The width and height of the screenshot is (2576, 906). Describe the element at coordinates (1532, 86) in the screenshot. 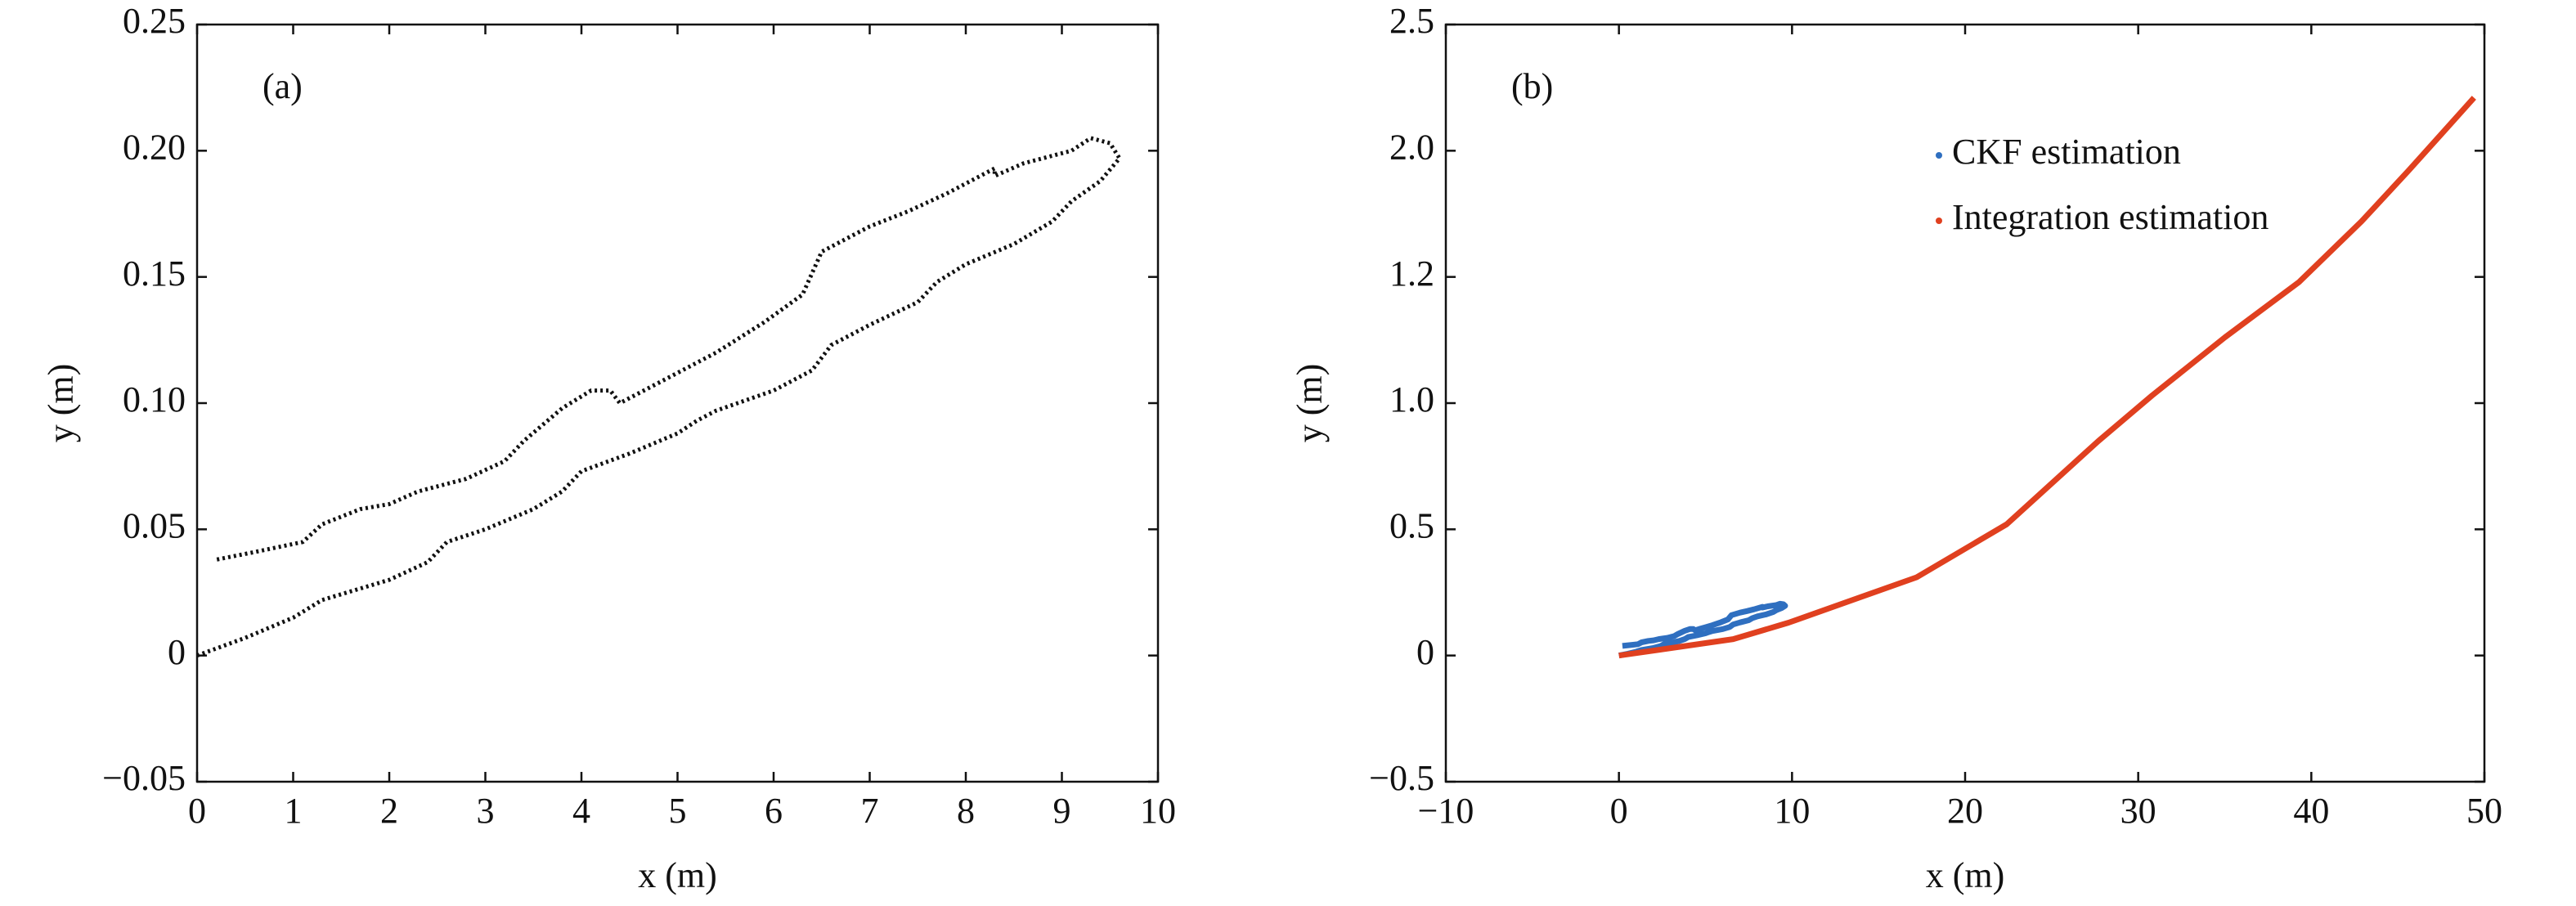

I see `panel-label: (b)` at that location.